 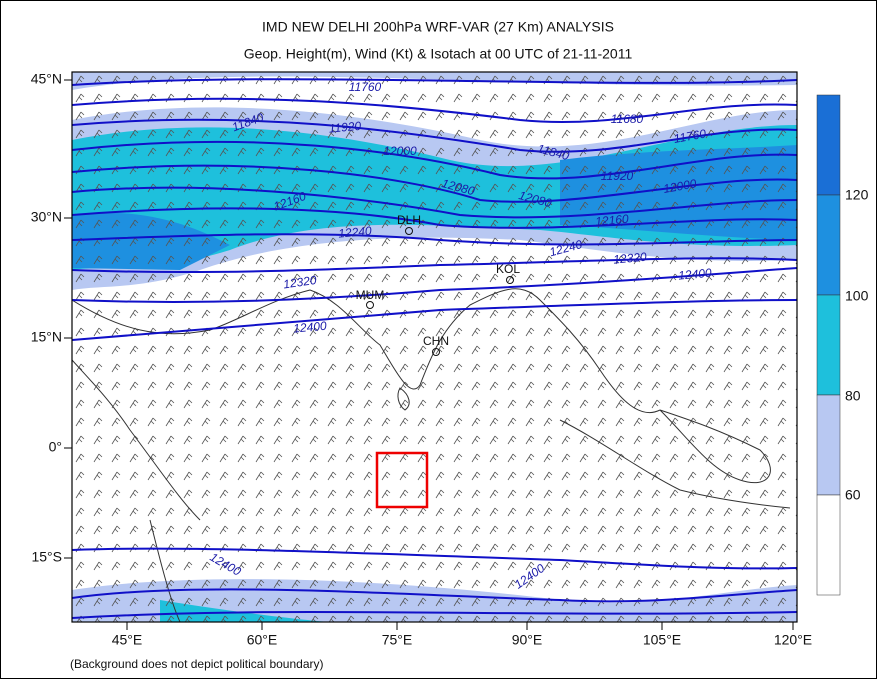 What do you see at coordinates (46, 79) in the screenshot?
I see `lat-label: 45°N` at bounding box center [46, 79].